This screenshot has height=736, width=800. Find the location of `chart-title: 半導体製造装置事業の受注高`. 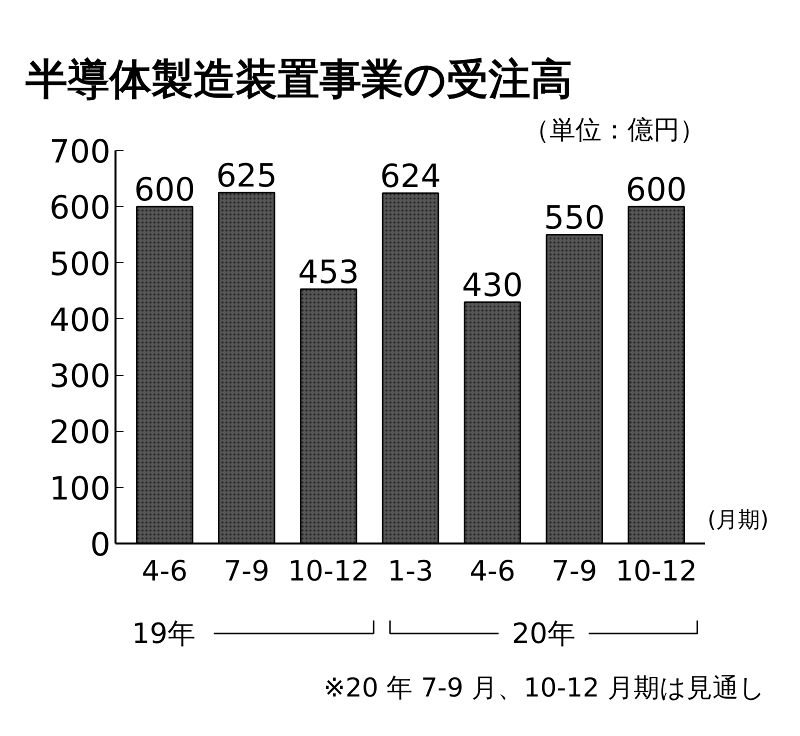

chart-title: 半導体製造装置事業の受注高 is located at coordinates (298, 79).